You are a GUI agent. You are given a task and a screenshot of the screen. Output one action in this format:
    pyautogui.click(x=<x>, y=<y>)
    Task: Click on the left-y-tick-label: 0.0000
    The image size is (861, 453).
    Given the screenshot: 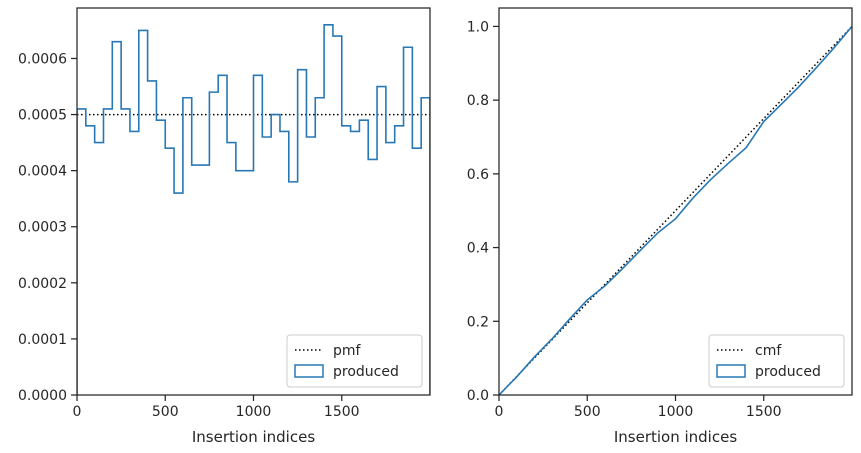 What is the action you would take?
    pyautogui.click(x=42, y=396)
    